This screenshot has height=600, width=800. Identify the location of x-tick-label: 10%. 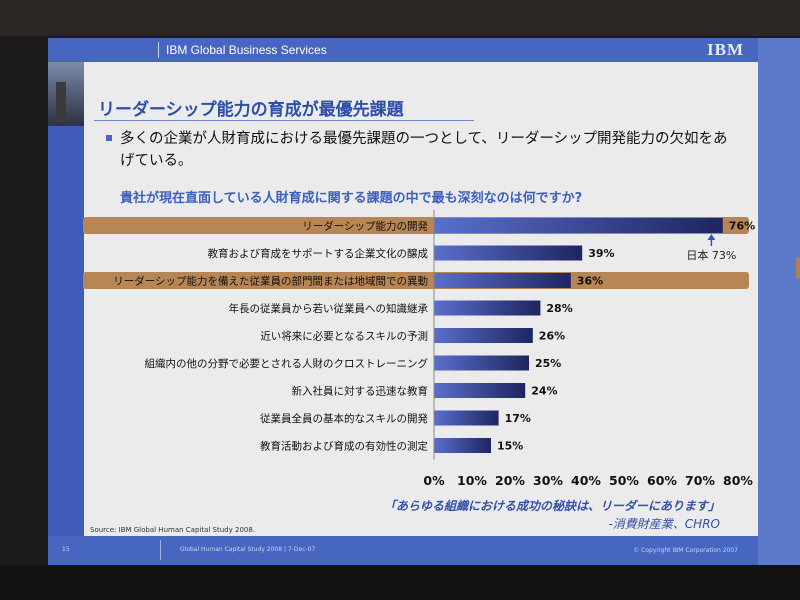
(472, 480).